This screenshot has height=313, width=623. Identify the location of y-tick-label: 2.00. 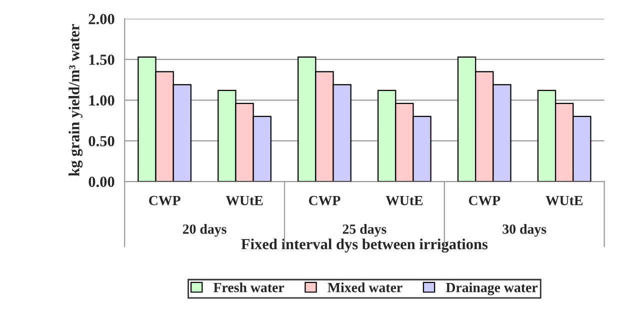
(101, 19).